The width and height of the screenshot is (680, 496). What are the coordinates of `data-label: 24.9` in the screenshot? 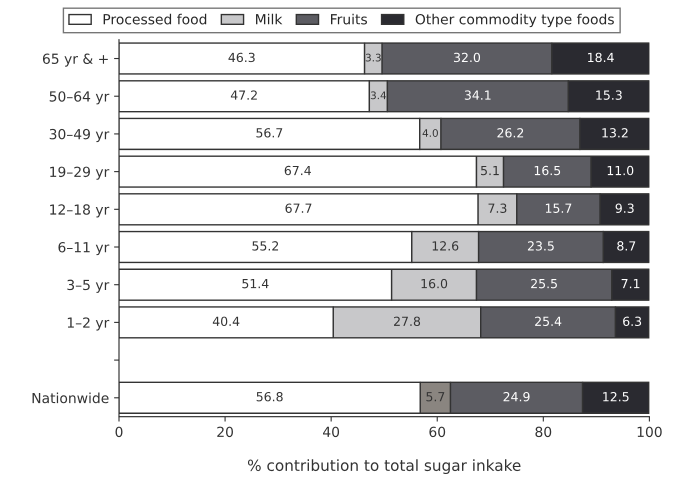 It's located at (517, 397).